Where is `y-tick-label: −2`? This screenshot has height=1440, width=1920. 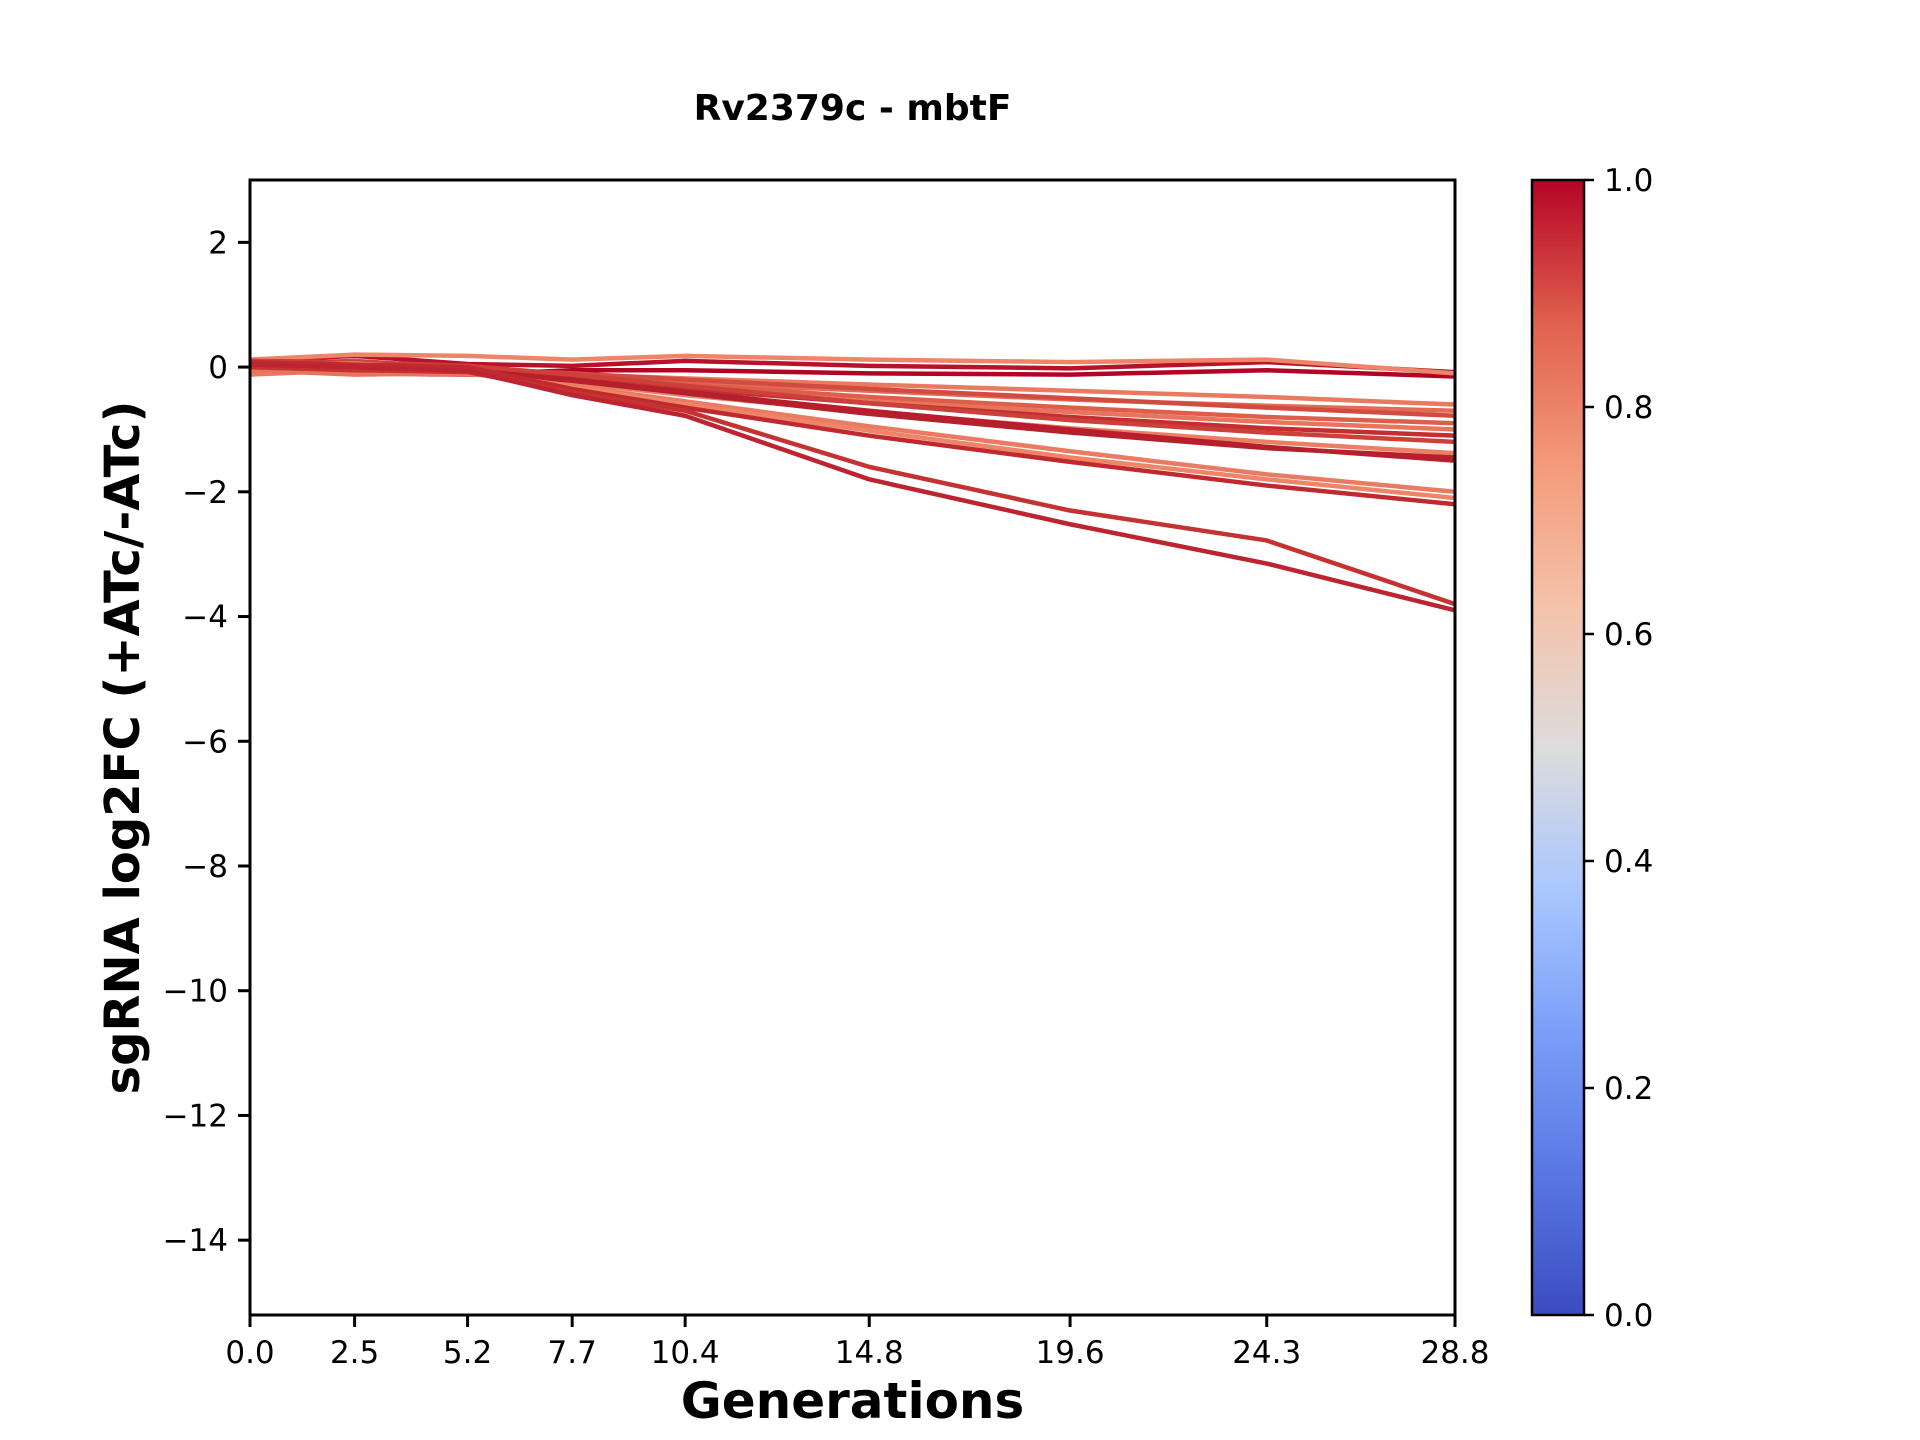
y-tick-label: −2 is located at coordinates (205, 493).